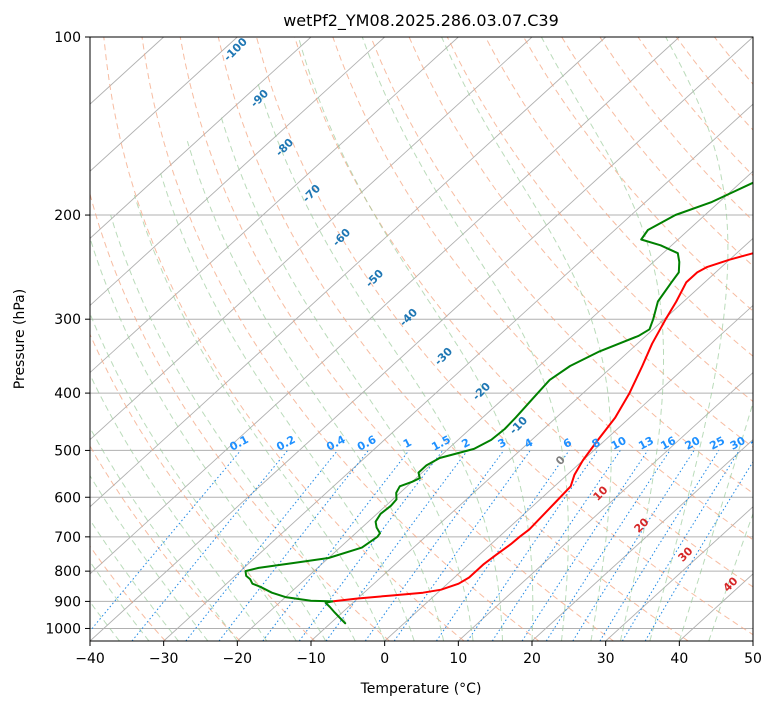  What do you see at coordinates (311, 659) in the screenshot?
I see `x-tick-label: −10` at bounding box center [311, 659].